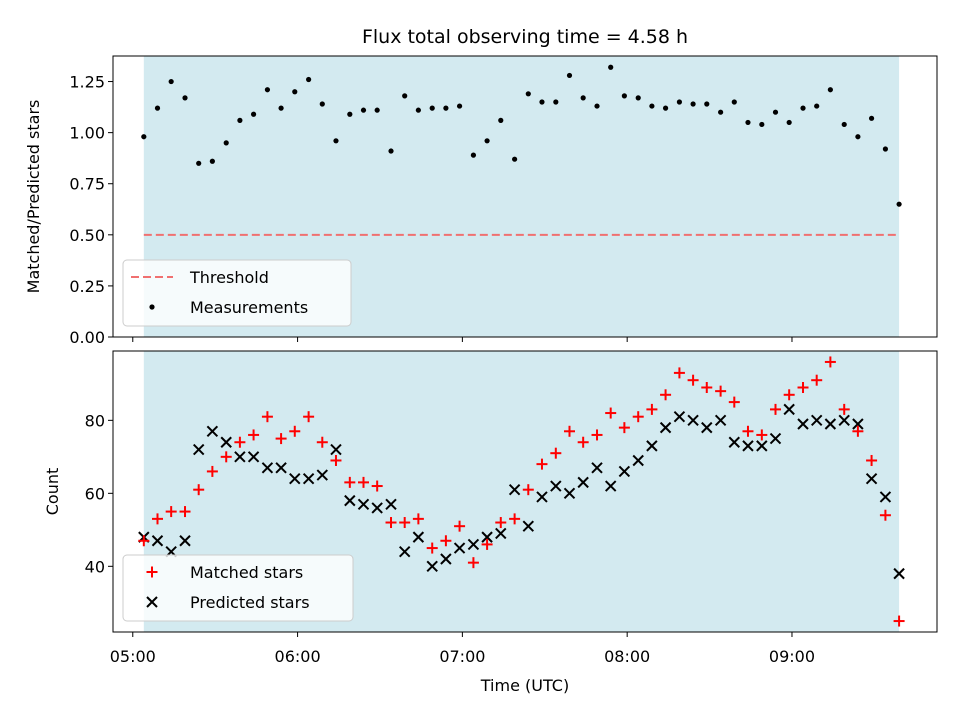  I want to click on chart-title: Flux total observing time = 4.58 h, so click(525, 37).